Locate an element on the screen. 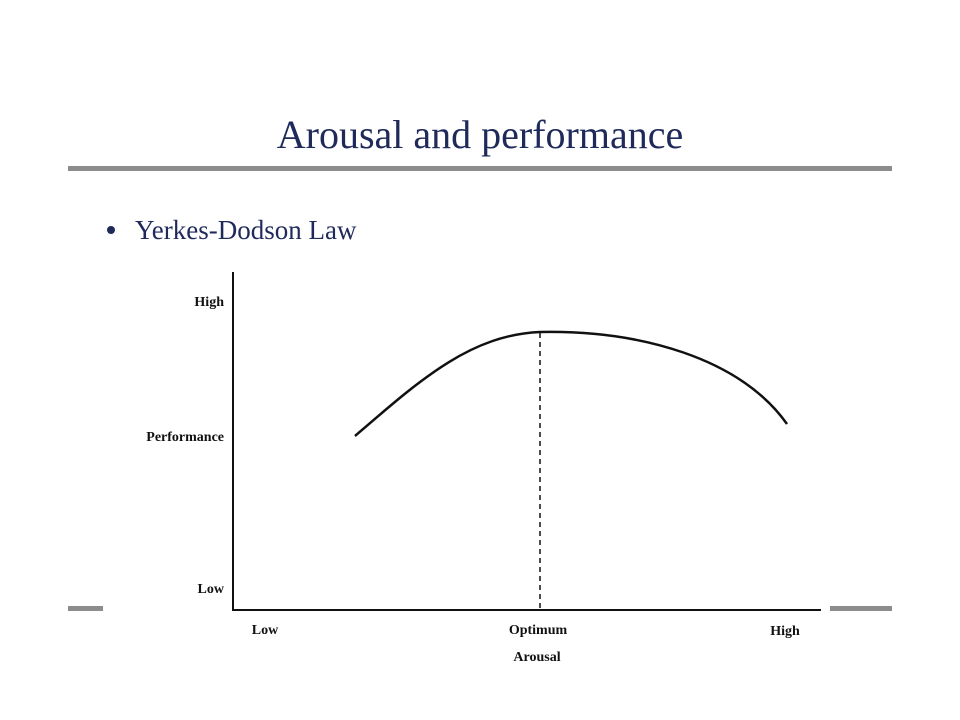  y-axis-label: Performance is located at coordinates (185, 437).